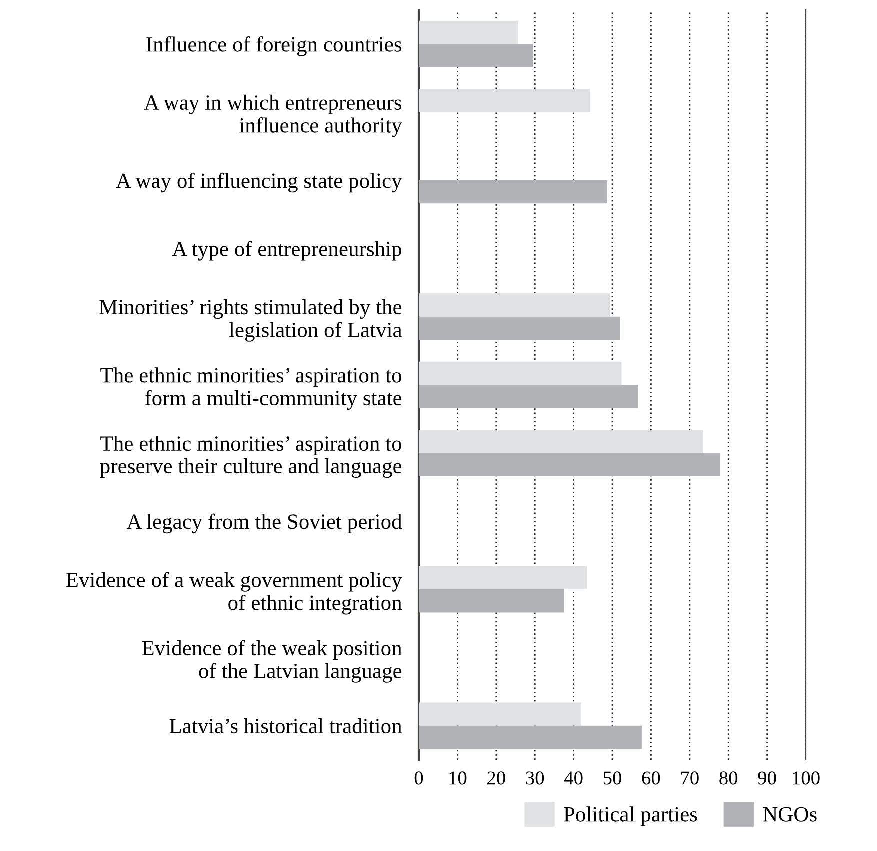 The height and width of the screenshot is (851, 877). I want to click on y-tick-label: A way in which entrepreneurs influence authority, so click(273, 116).